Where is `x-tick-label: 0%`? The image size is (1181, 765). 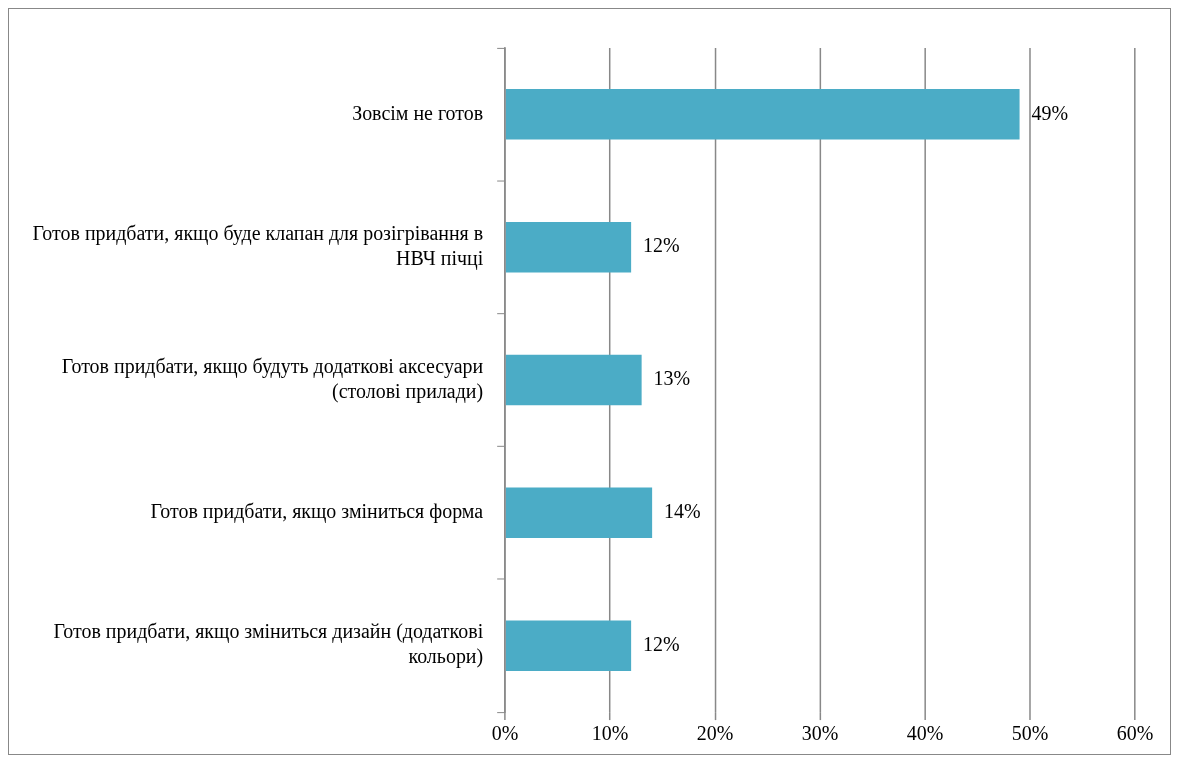
x-tick-label: 0% is located at coordinates (505, 733).